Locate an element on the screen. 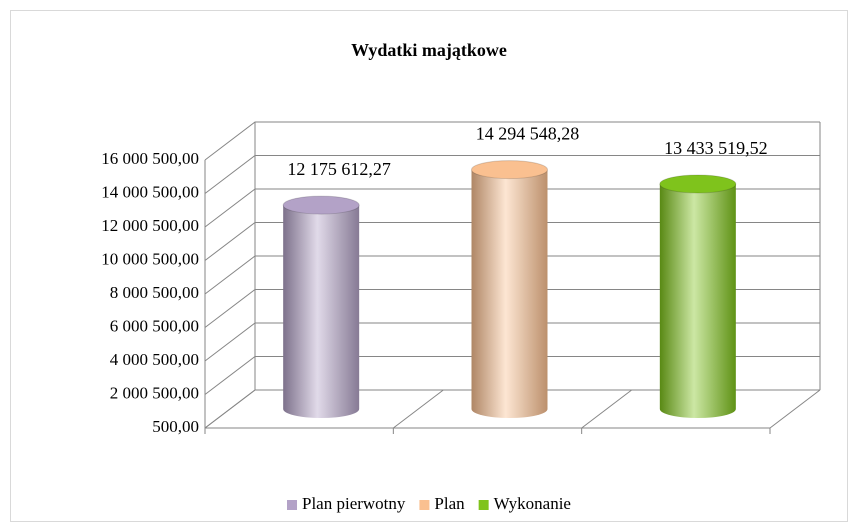 Image resolution: width=858 pixels, height=532 pixels. legend-label: Plan pierwotny is located at coordinates (354, 503).